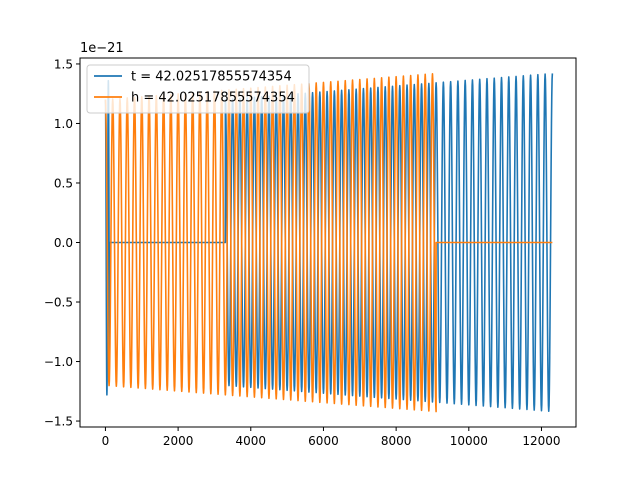  What do you see at coordinates (396, 441) in the screenshot?
I see `x-tick-label: 8000` at bounding box center [396, 441].